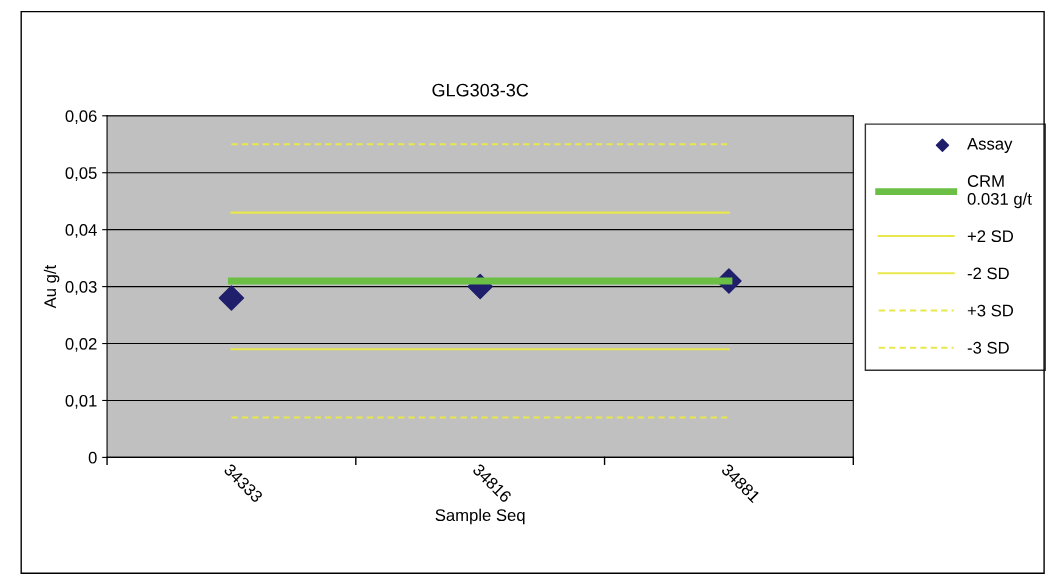  I want to click on legend-label: Assay, so click(990, 145).